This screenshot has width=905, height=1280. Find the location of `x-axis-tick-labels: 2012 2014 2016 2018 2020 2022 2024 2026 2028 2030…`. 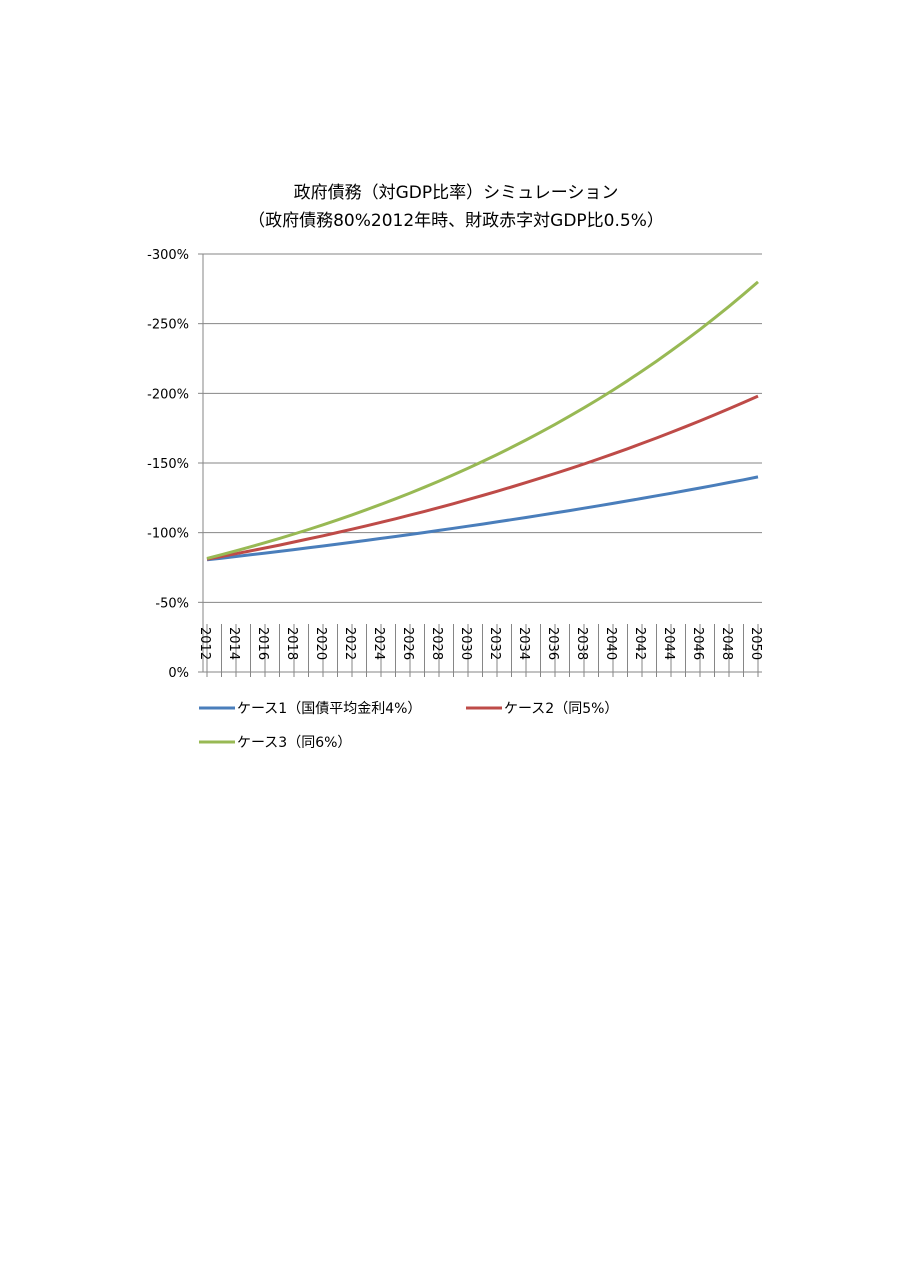

x-axis-tick-labels: 2012 2014 2016 2018 2020 2022 2024 2026 2028 2030… is located at coordinates (480, 643).